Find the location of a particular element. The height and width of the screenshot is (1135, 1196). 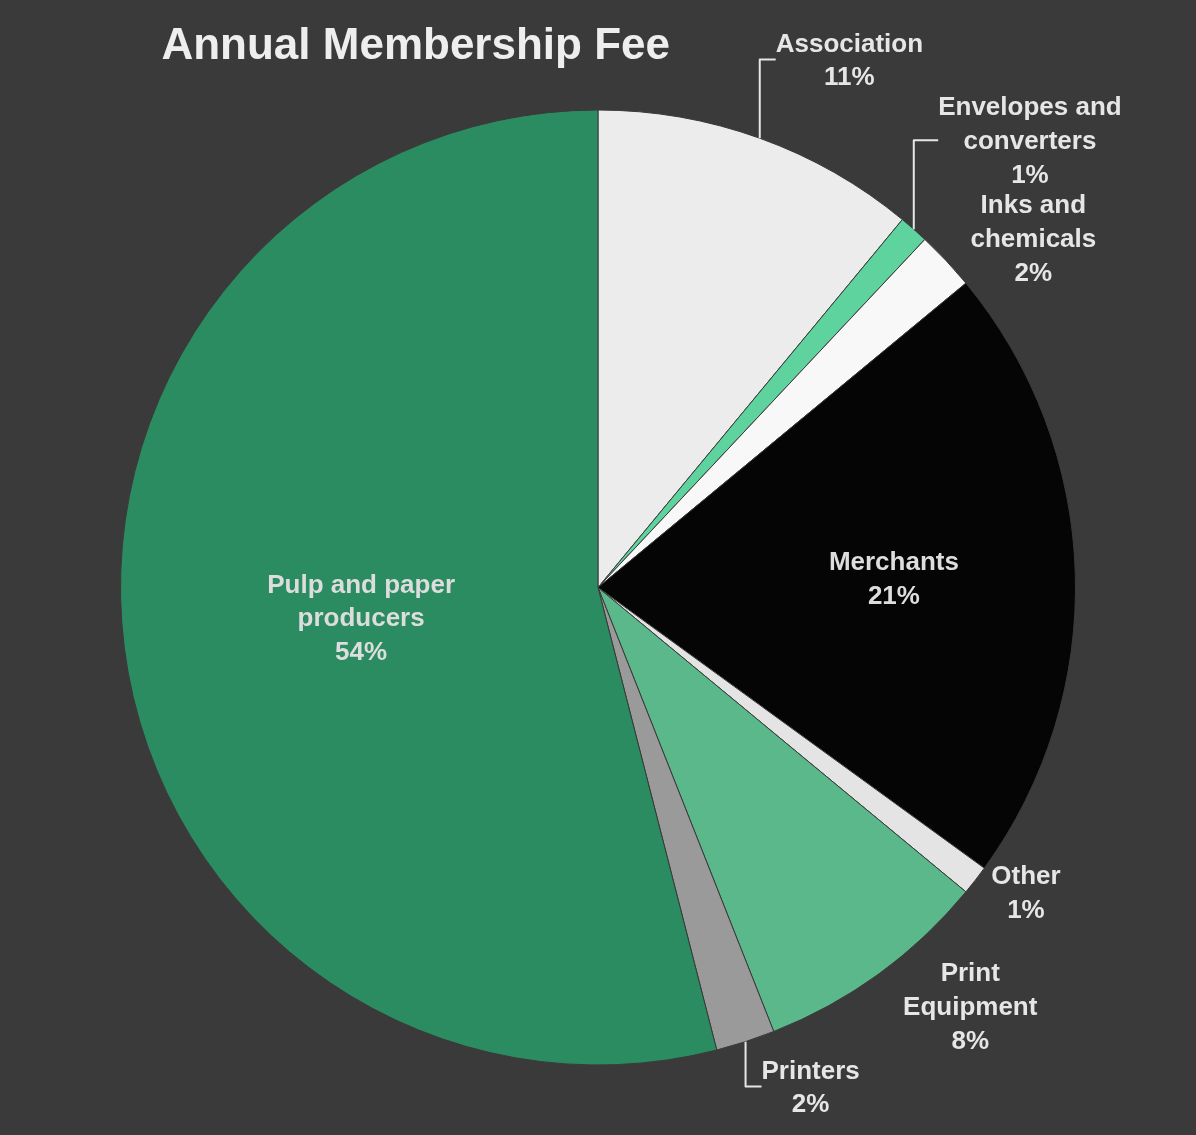

slice-label: Print Equipment is located at coordinates (970, 988).